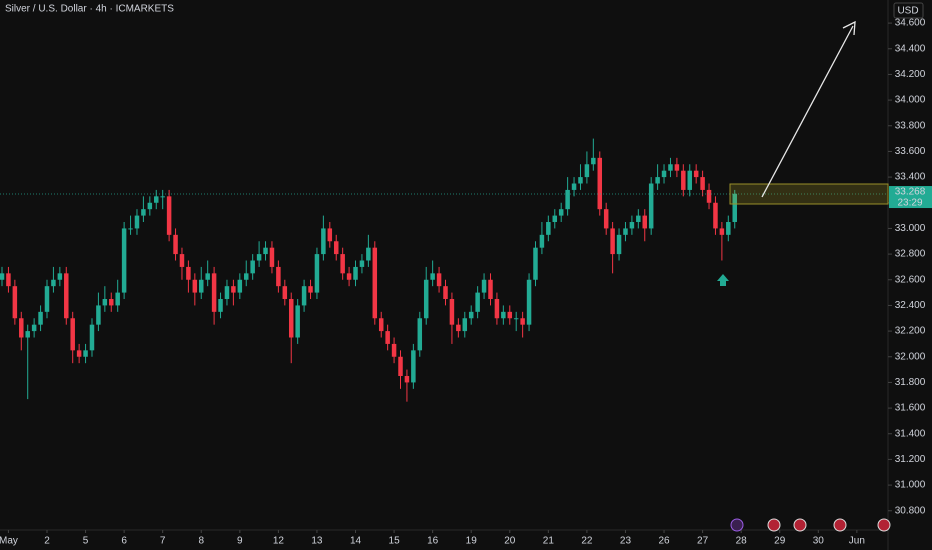 This screenshot has height=550, width=932. Describe the element at coordinates (910, 228) in the screenshot. I see `y-tick-label: 33.000` at that location.